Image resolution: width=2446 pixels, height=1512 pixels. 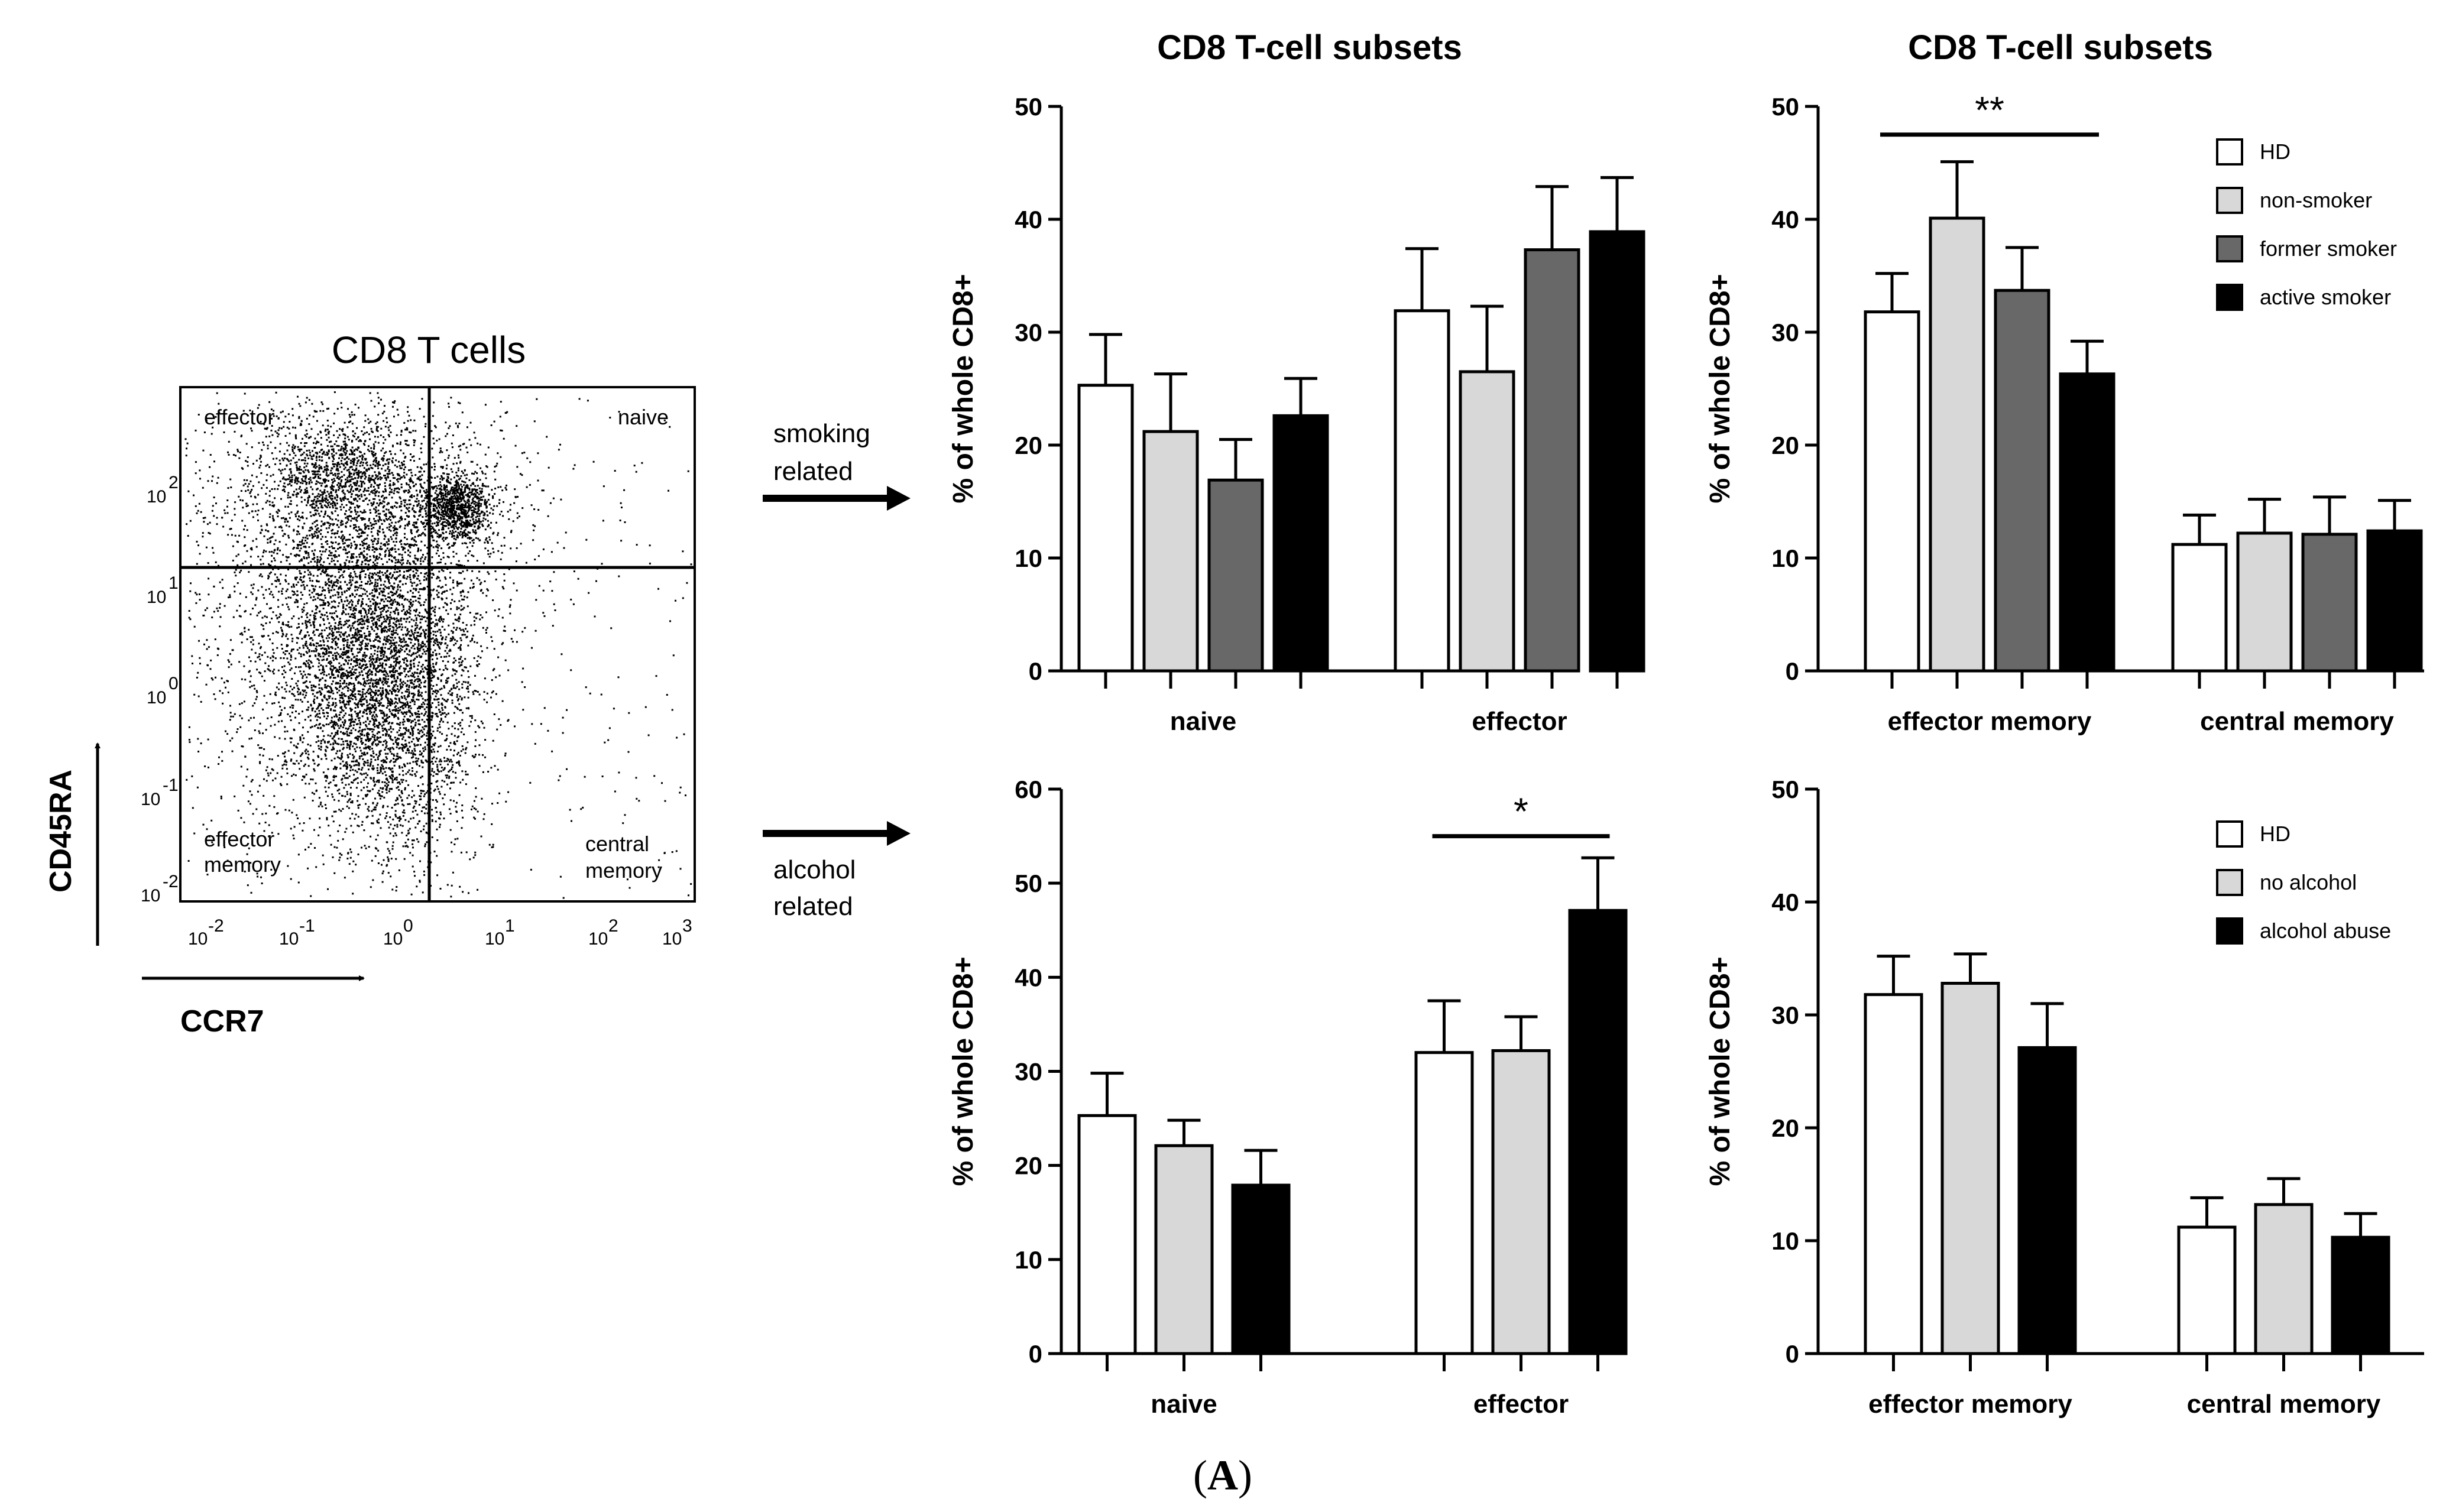 I want to click on flow-y-ticks: 10² 10¹ 10⁰ 10⁻¹ 10⁻², so click(x=160, y=689).